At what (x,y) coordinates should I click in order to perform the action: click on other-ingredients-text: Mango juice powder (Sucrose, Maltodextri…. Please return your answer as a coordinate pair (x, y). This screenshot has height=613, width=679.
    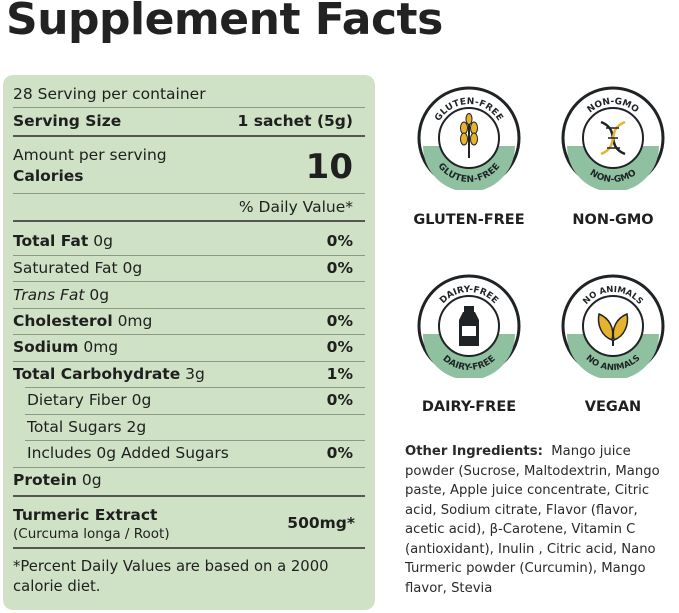
    Looking at the image, I should click on (532, 520).